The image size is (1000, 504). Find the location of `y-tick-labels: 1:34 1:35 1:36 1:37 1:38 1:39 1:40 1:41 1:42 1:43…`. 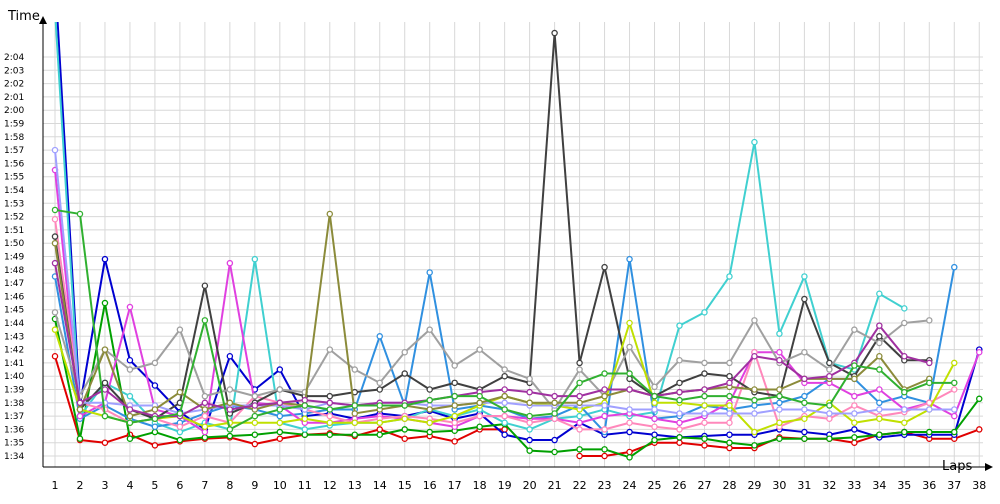

y-tick-labels: 1:34 1:35 1:36 1:37 1:38 1:39 1:40 1:41 1:42 1:43… is located at coordinates (14, 257).